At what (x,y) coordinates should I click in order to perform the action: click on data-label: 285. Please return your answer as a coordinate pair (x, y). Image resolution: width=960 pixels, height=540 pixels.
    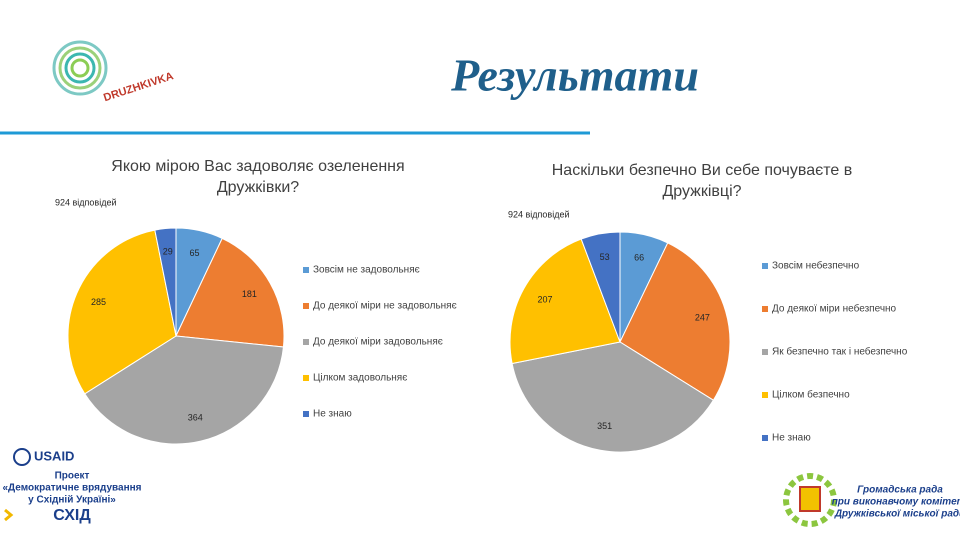
    Looking at the image, I should click on (98, 302).